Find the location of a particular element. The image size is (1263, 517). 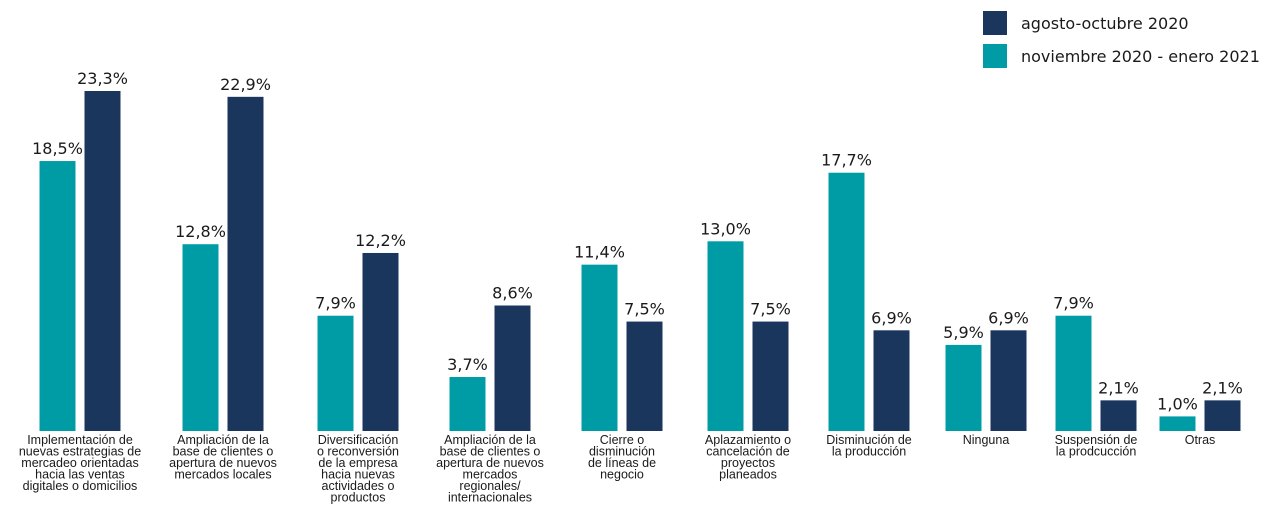

category-label-line: Implementación de is located at coordinates (80, 440).